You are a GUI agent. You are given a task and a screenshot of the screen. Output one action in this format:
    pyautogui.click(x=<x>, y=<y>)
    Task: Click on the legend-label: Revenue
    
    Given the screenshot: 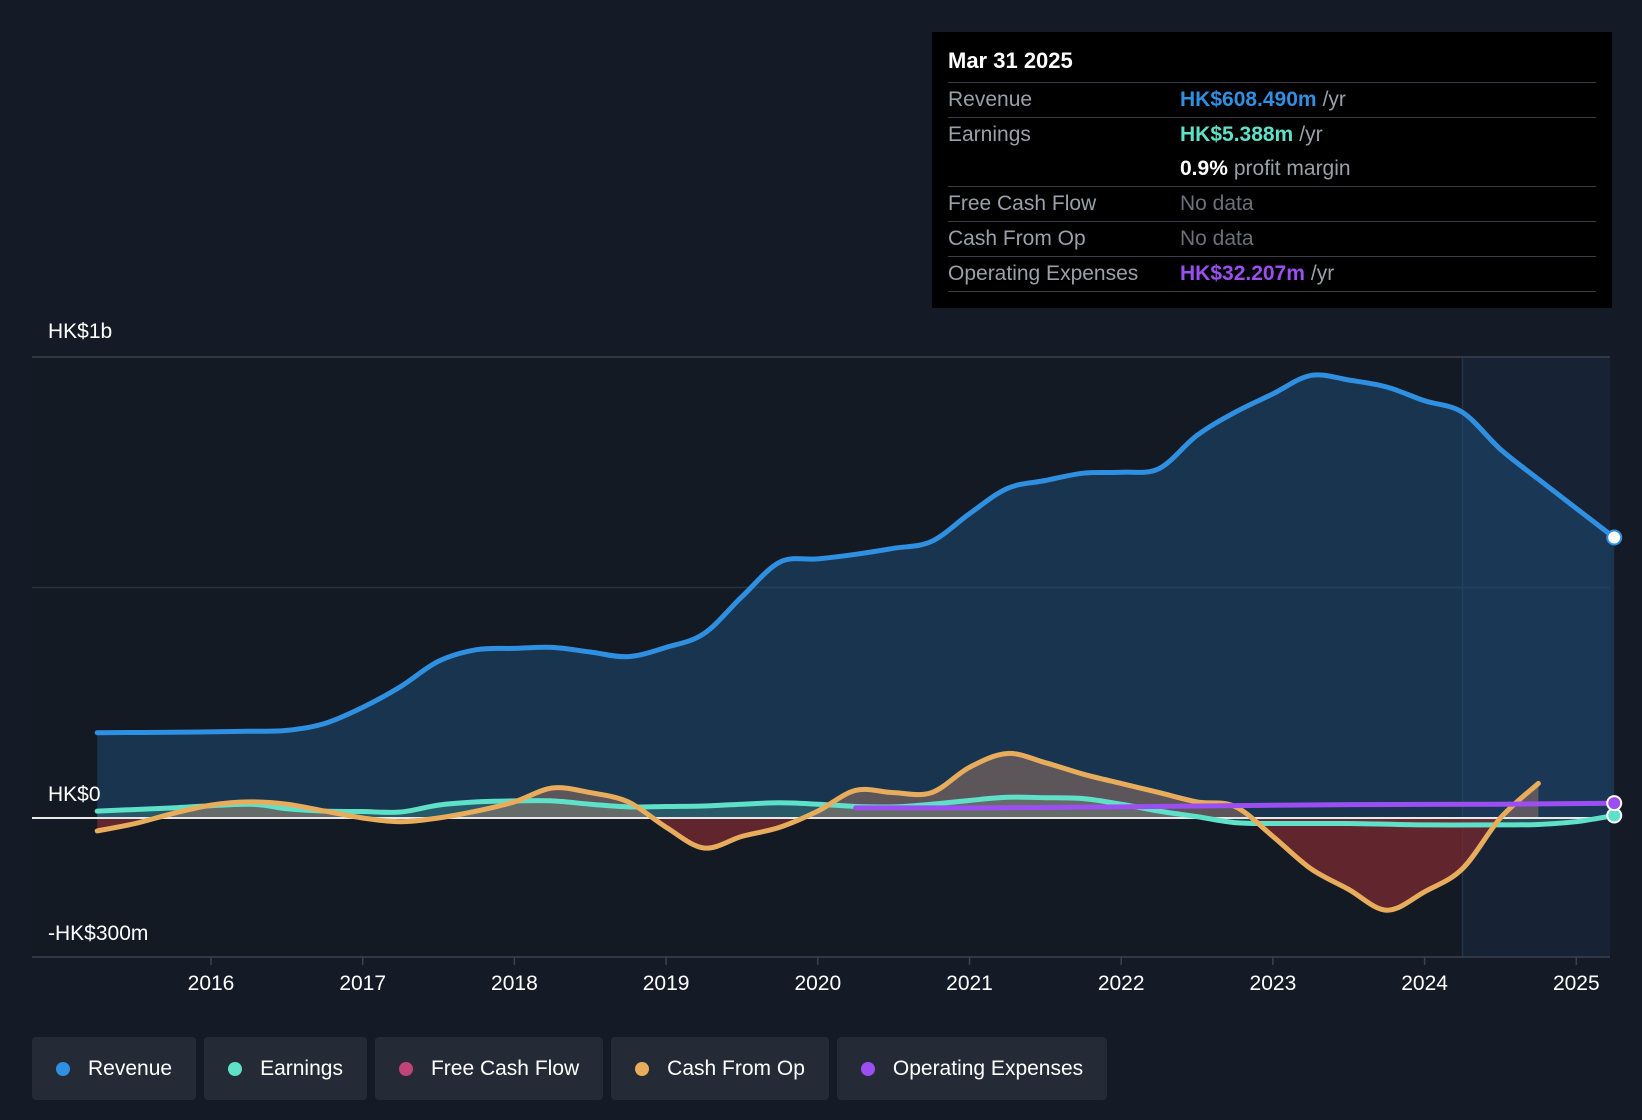 What is the action you would take?
    pyautogui.click(x=130, y=1068)
    